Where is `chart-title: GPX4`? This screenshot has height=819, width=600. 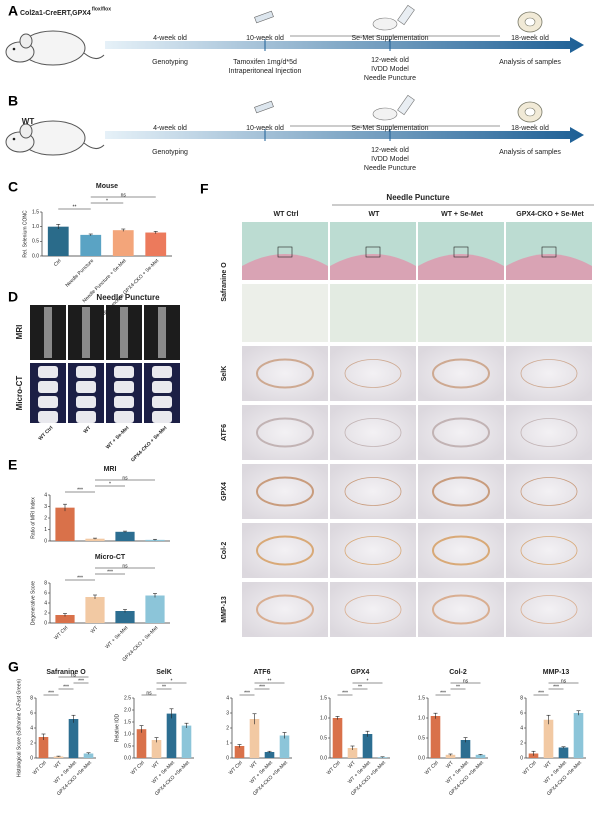
chart-title: GPX4 is located at coordinates (360, 672).